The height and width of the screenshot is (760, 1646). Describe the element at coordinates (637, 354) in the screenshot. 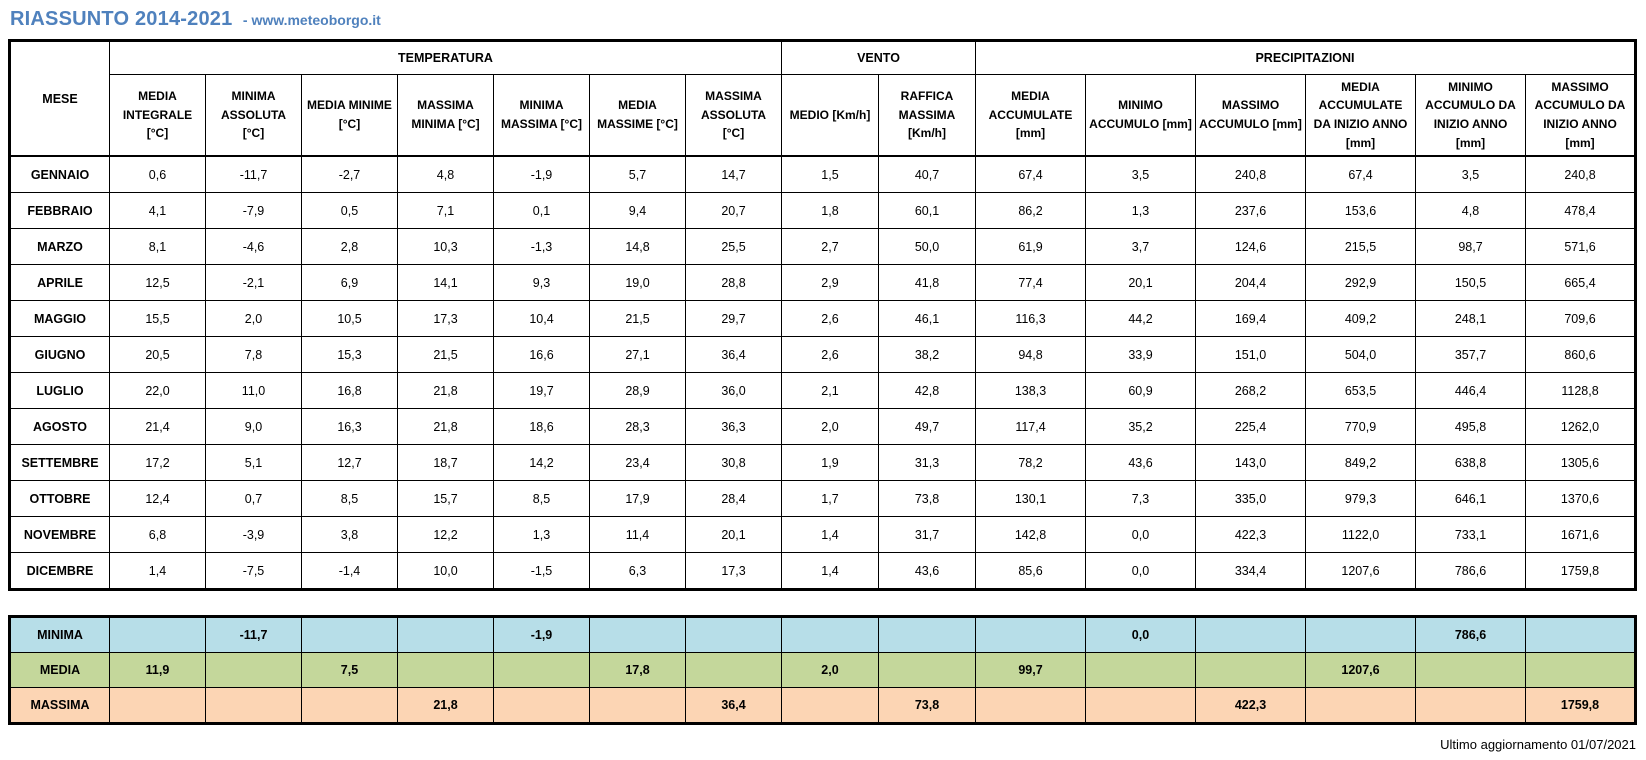

I see `table-cell: 27,1` at that location.